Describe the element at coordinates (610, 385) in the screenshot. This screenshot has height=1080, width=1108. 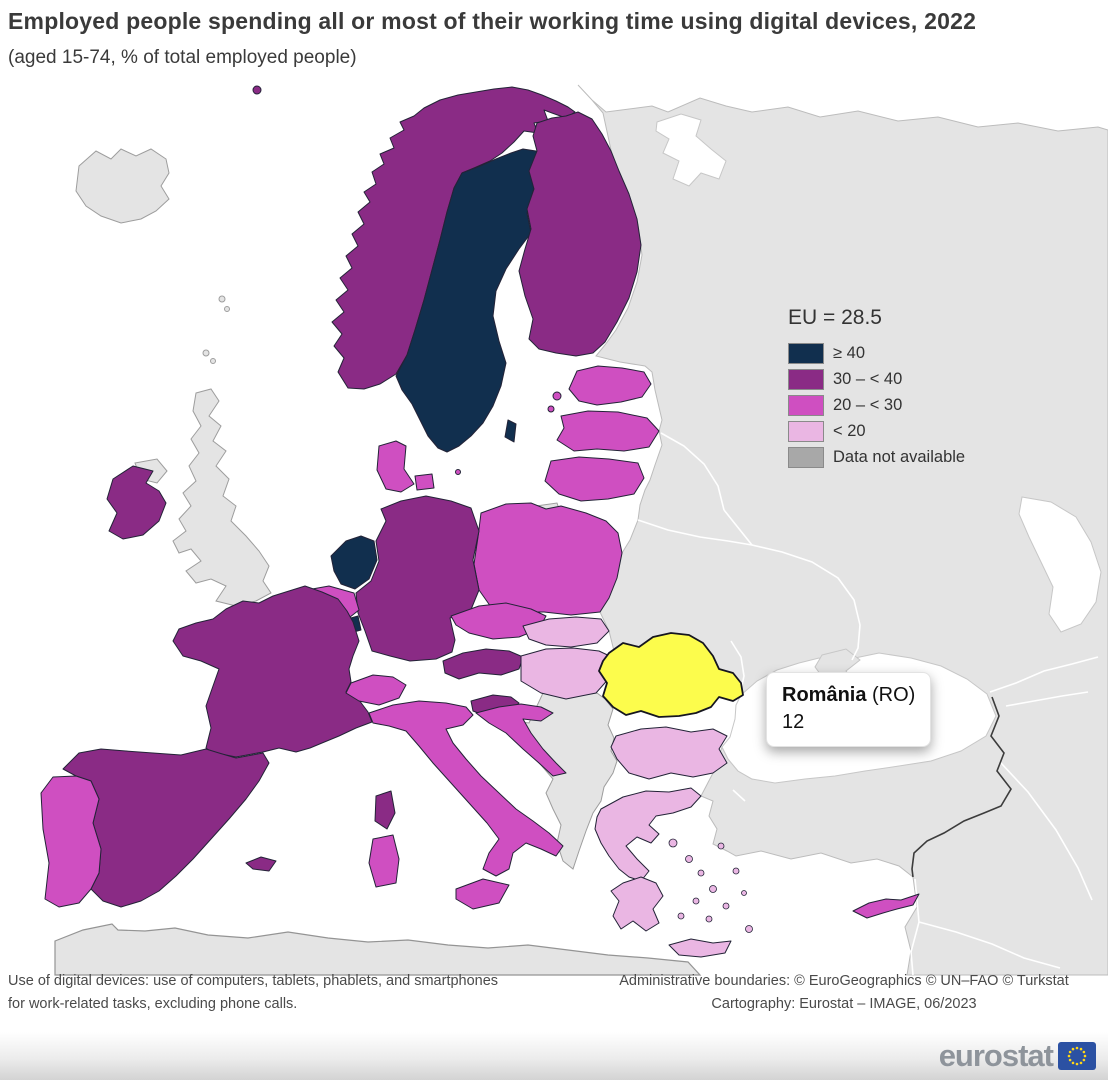
I see `country-estonia` at that location.